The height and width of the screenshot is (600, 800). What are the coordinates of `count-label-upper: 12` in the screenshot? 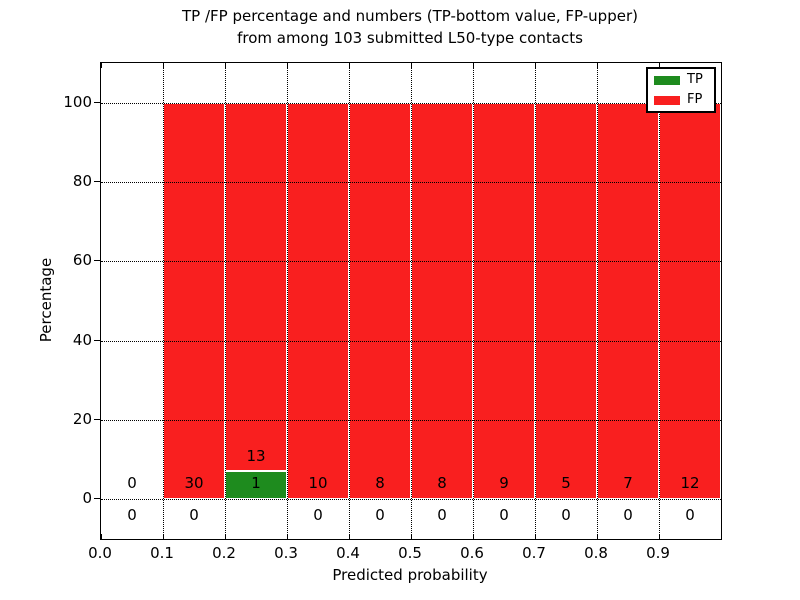 It's located at (690, 483).